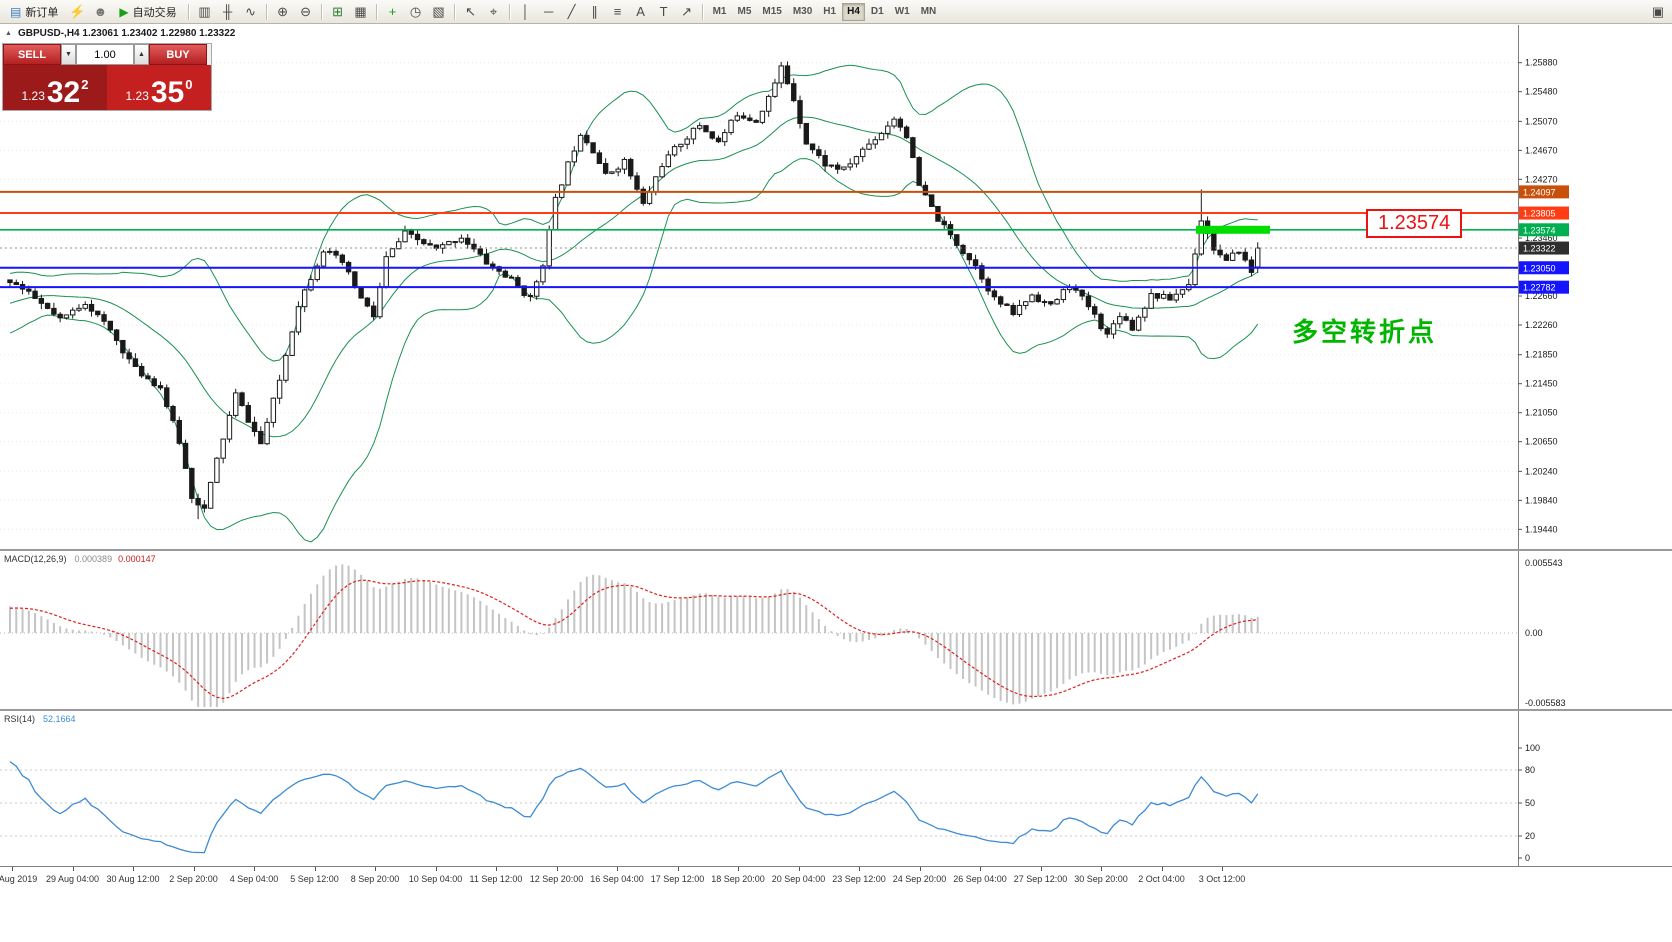 The image size is (1672, 942). Describe the element at coordinates (720, 12) in the screenshot. I see `timeframe-m1: M1` at that location.